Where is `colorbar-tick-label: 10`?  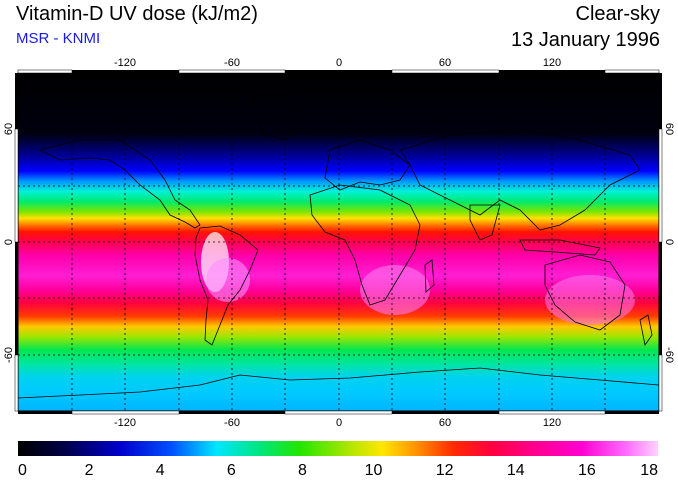 colorbar-tick-label: 10 is located at coordinates (374, 470).